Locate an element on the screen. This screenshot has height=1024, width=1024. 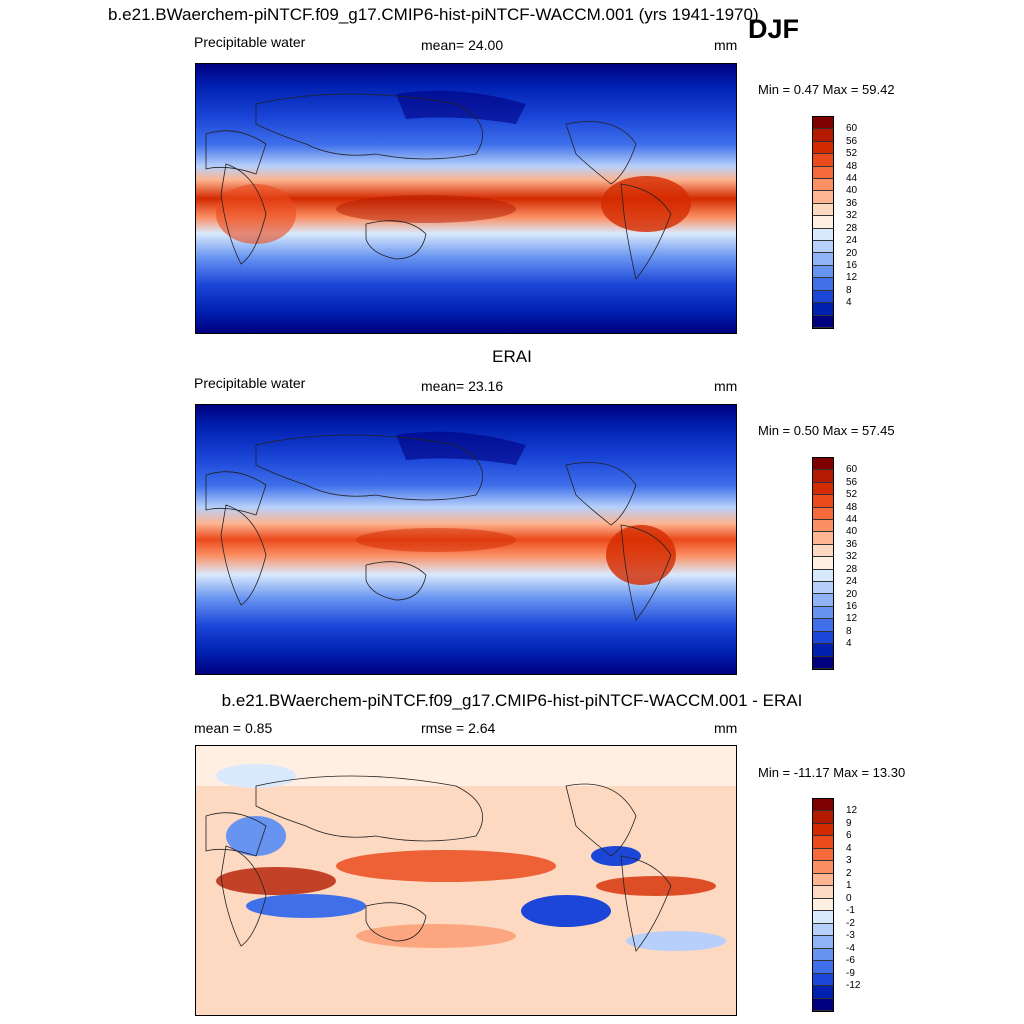
panel2-map-svg is located at coordinates (466, 539).